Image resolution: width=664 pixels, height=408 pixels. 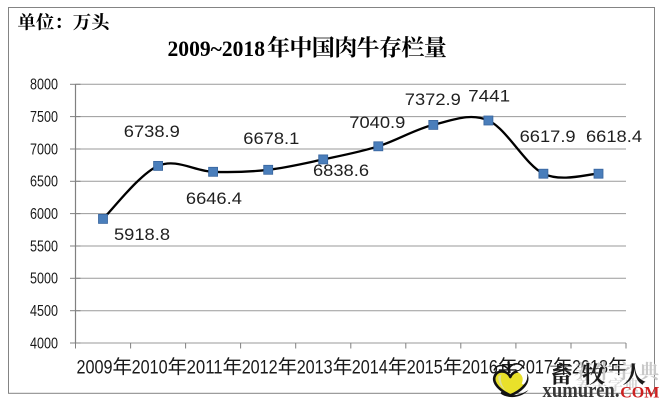 What do you see at coordinates (370, 368) in the screenshot?
I see `svg-text: 2014` at bounding box center [370, 368].